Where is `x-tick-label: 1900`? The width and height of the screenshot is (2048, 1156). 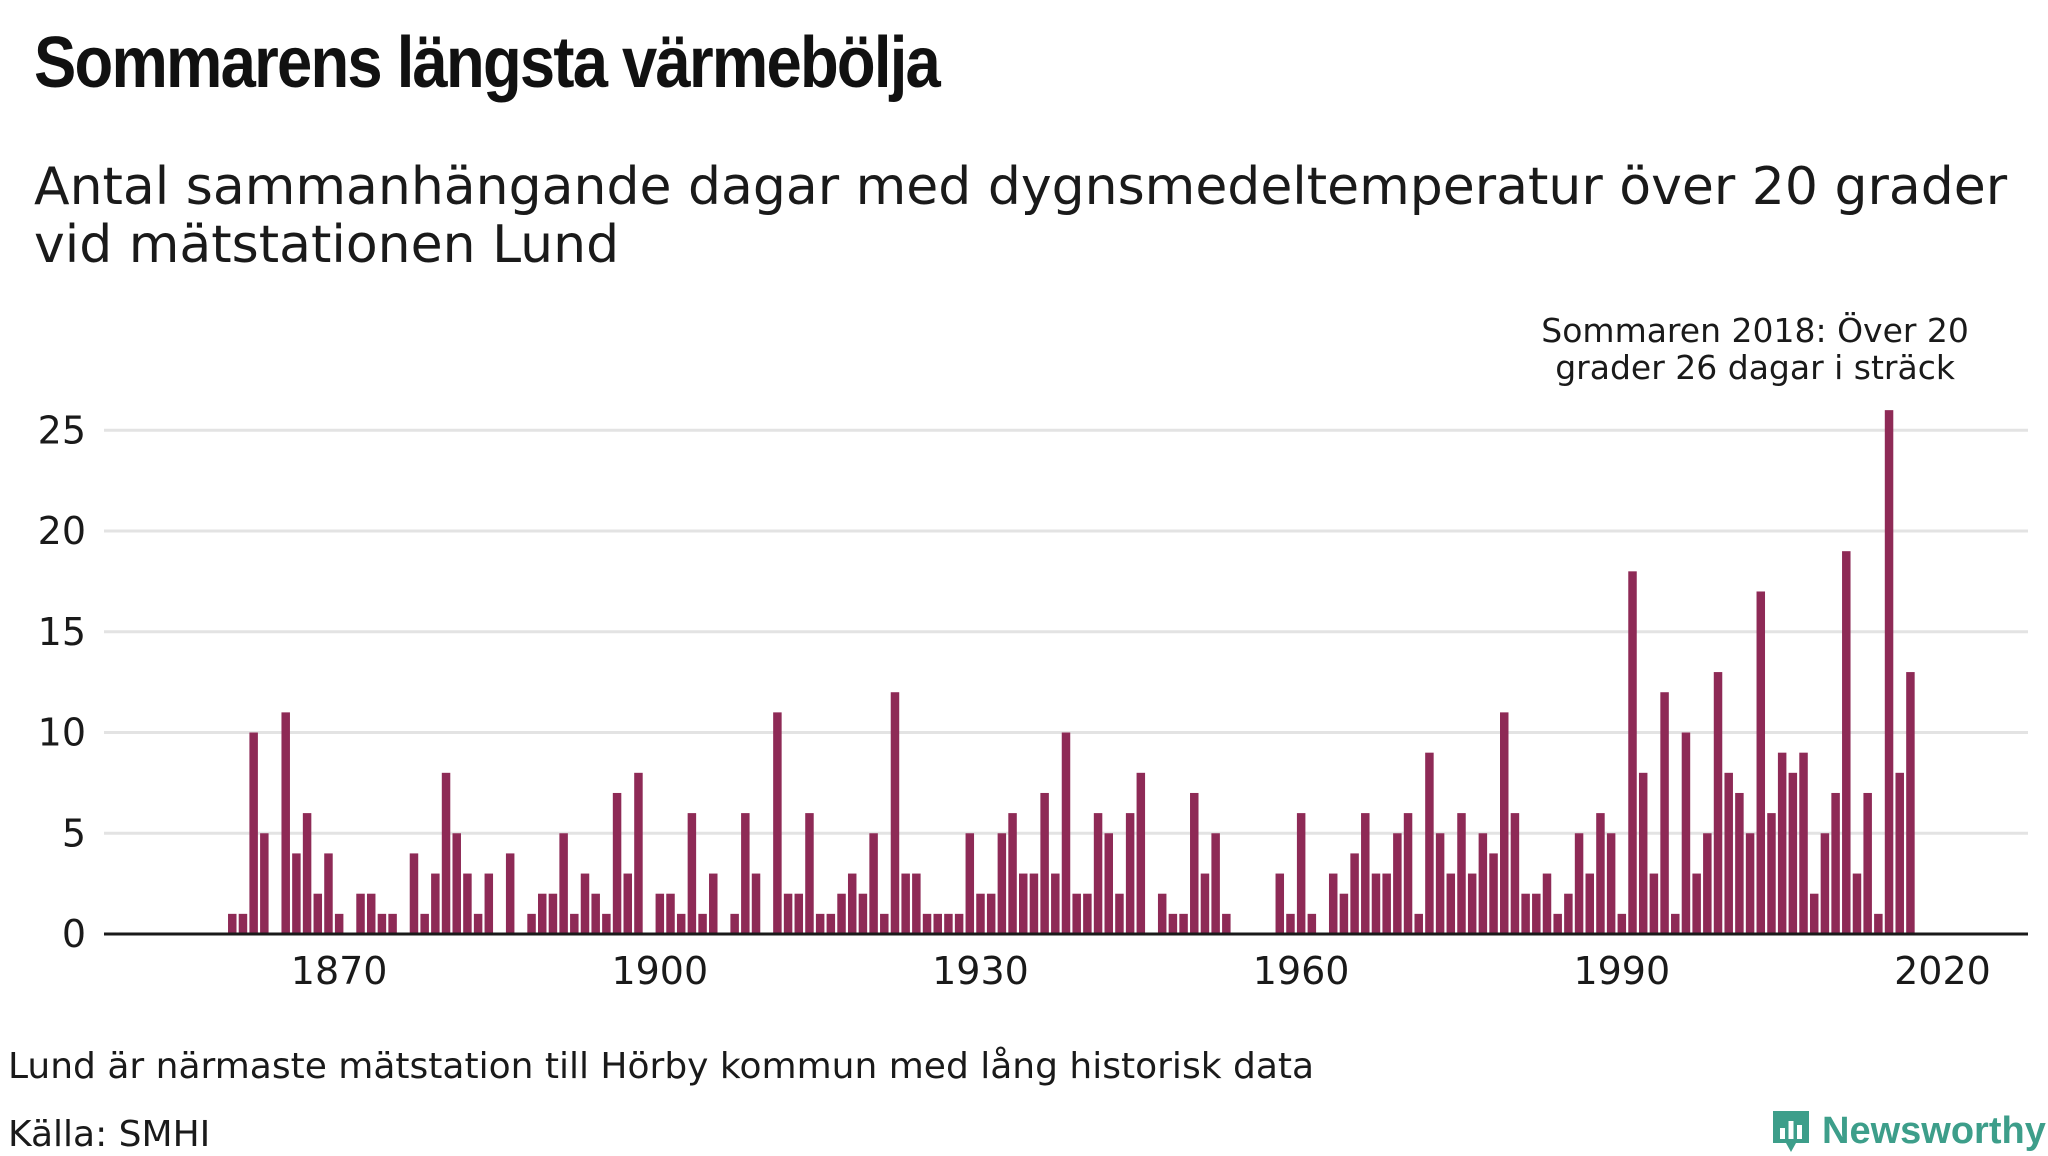 x-tick-label: 1900 is located at coordinates (659, 971).